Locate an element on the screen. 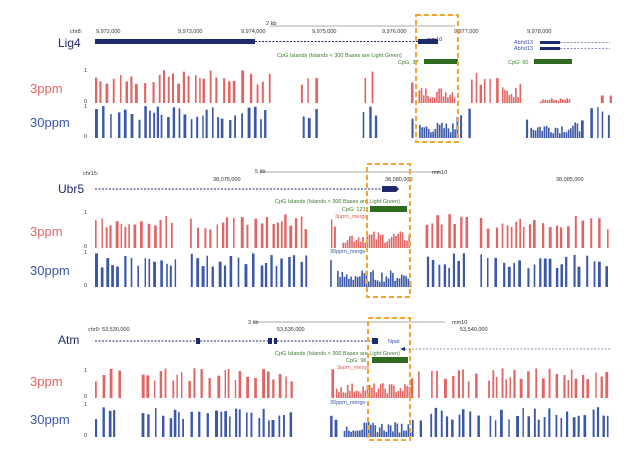  extra-gene-label: Abhd13 is located at coordinates (523, 49).